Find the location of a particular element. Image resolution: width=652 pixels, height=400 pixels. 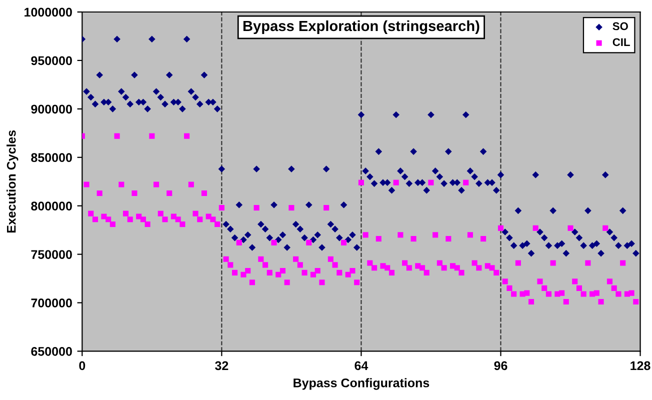

x-axis-title: Bypass Configurations is located at coordinates (362, 384).